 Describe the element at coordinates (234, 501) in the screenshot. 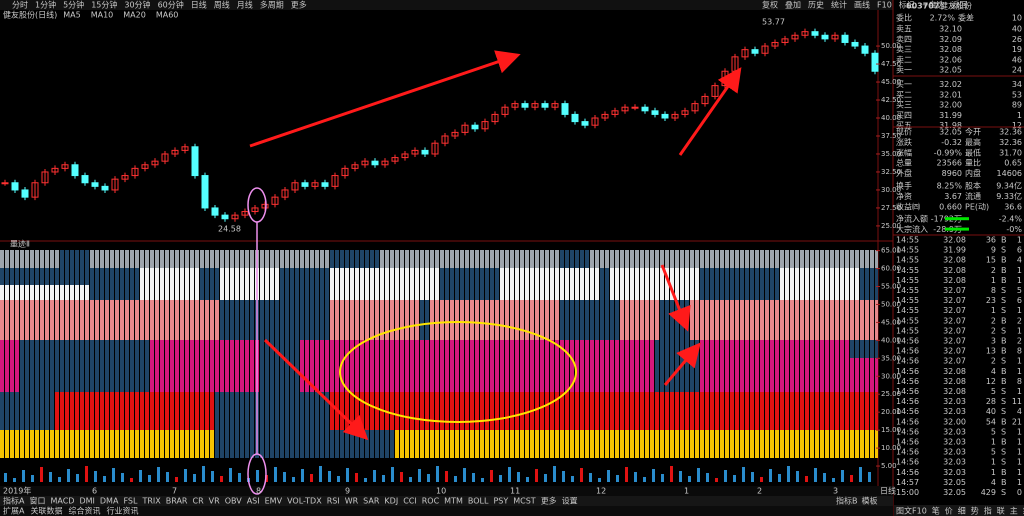

I see `indicator-tab: OBV` at that location.